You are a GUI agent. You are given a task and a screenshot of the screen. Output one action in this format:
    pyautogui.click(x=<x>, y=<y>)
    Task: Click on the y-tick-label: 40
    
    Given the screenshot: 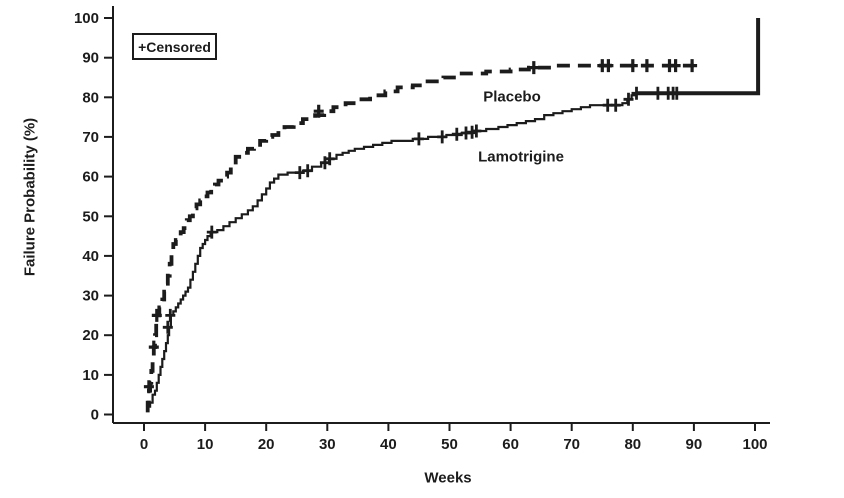 What is the action you would take?
    pyautogui.click(x=90, y=256)
    